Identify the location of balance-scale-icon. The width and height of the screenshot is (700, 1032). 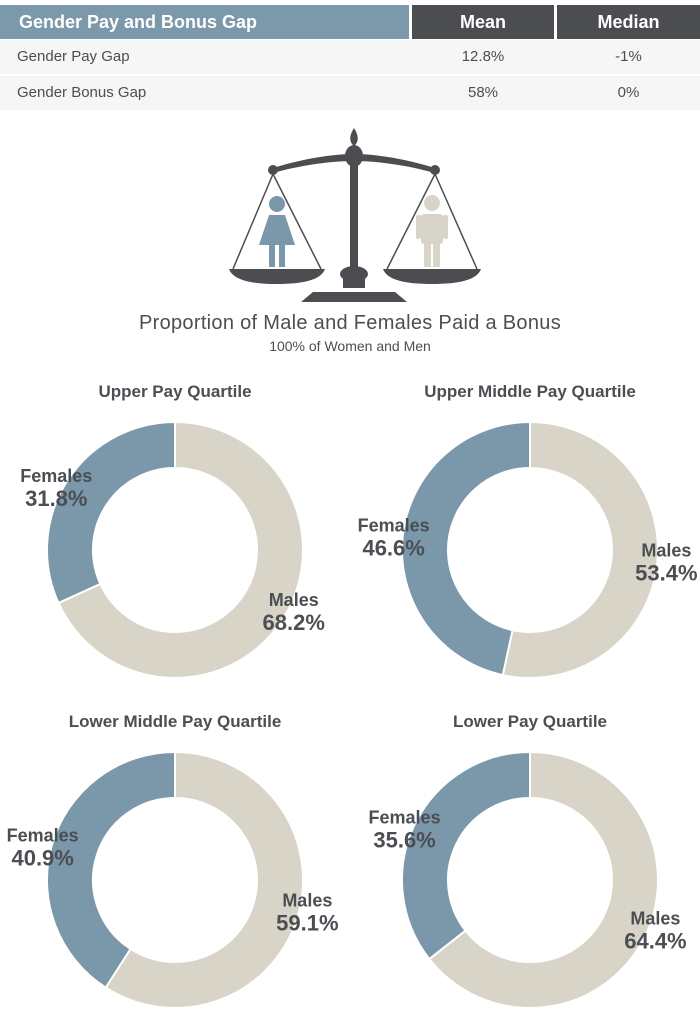
(355, 215).